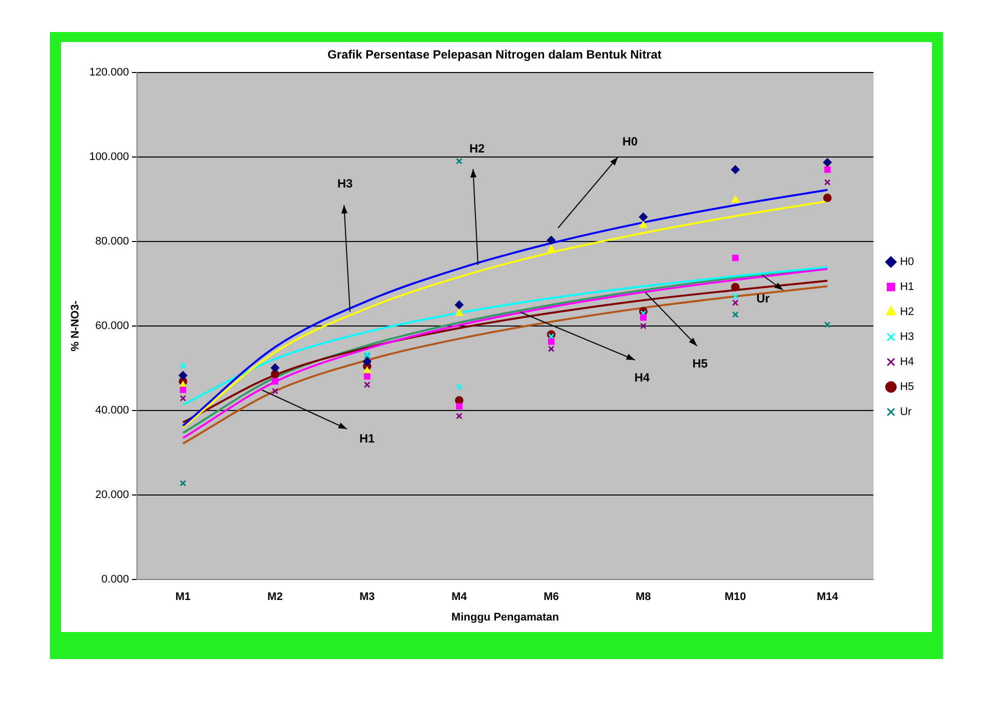  Describe the element at coordinates (109, 72) in the screenshot. I see `y-tick-label: 120.000` at that location.